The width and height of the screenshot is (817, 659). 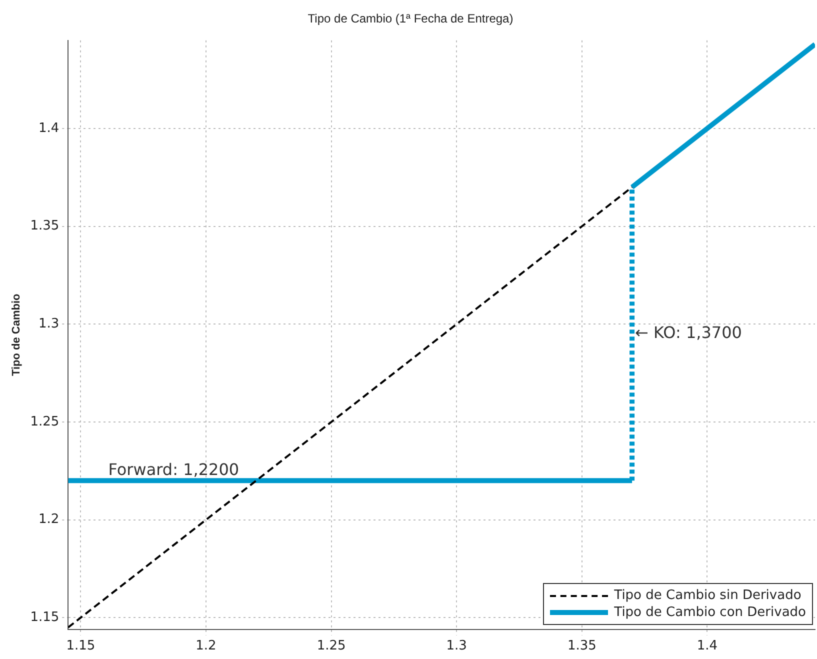 I want to click on y-tick-label: 1.15, so click(x=45, y=618).